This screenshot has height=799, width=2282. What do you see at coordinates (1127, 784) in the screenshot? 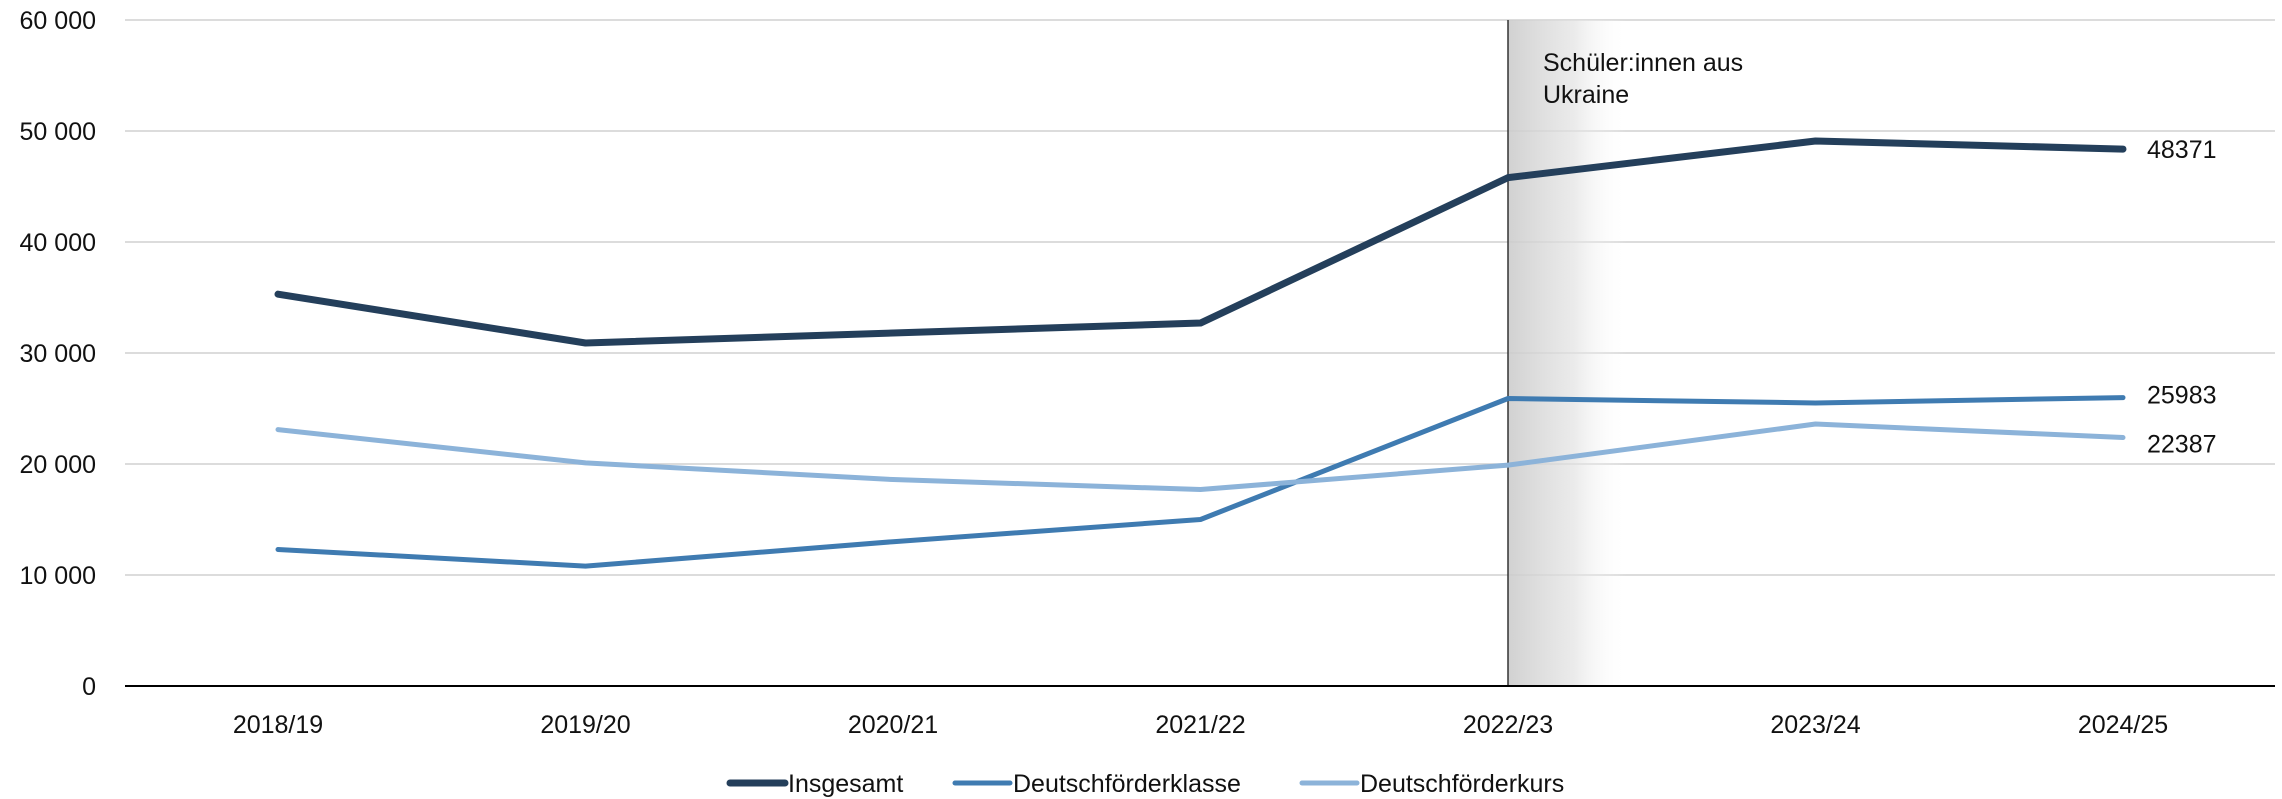
I see `legend-label: Deutschförderklasse` at bounding box center [1127, 784].